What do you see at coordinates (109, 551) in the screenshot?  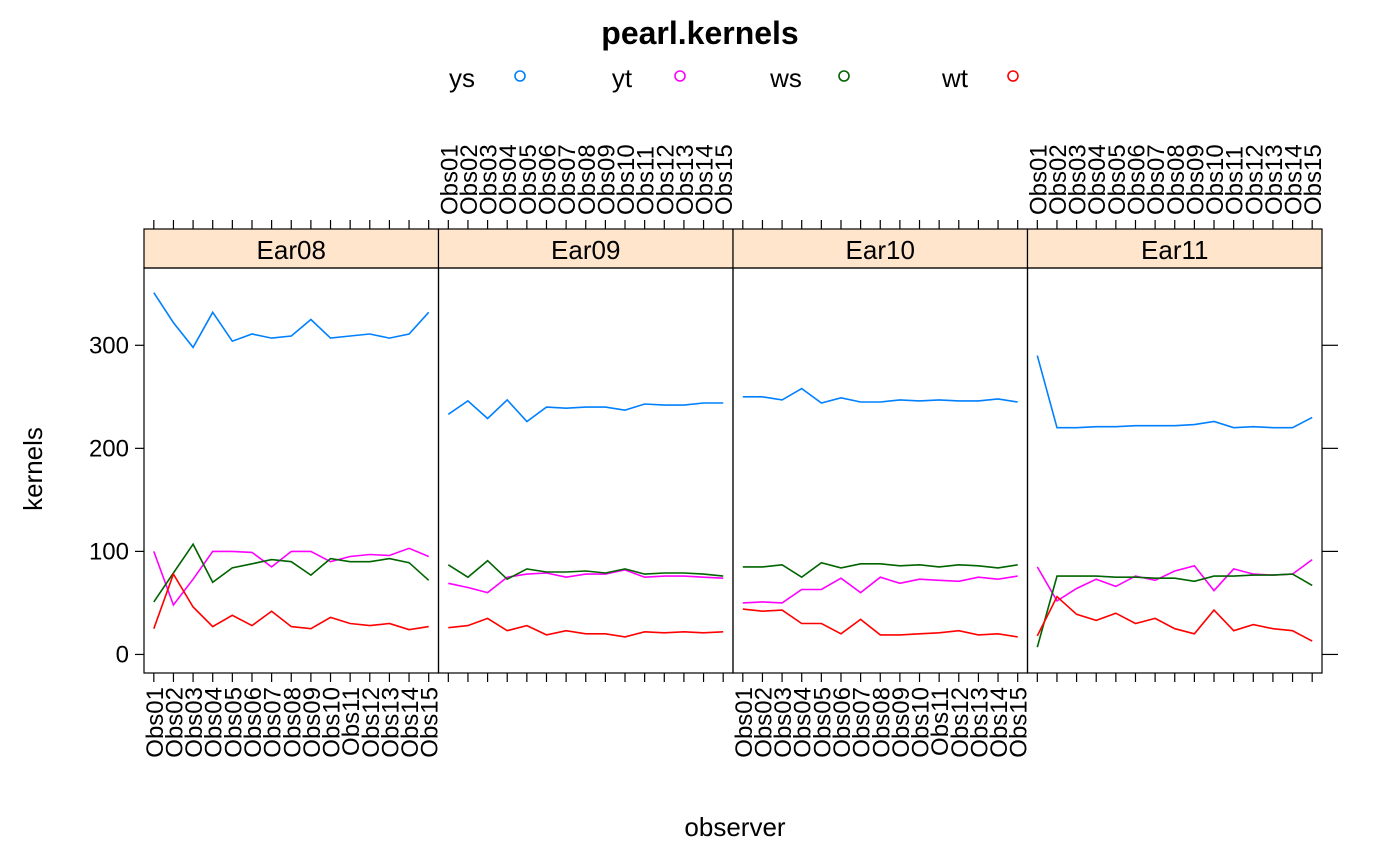 I see `y-tick-label: 100` at bounding box center [109, 551].